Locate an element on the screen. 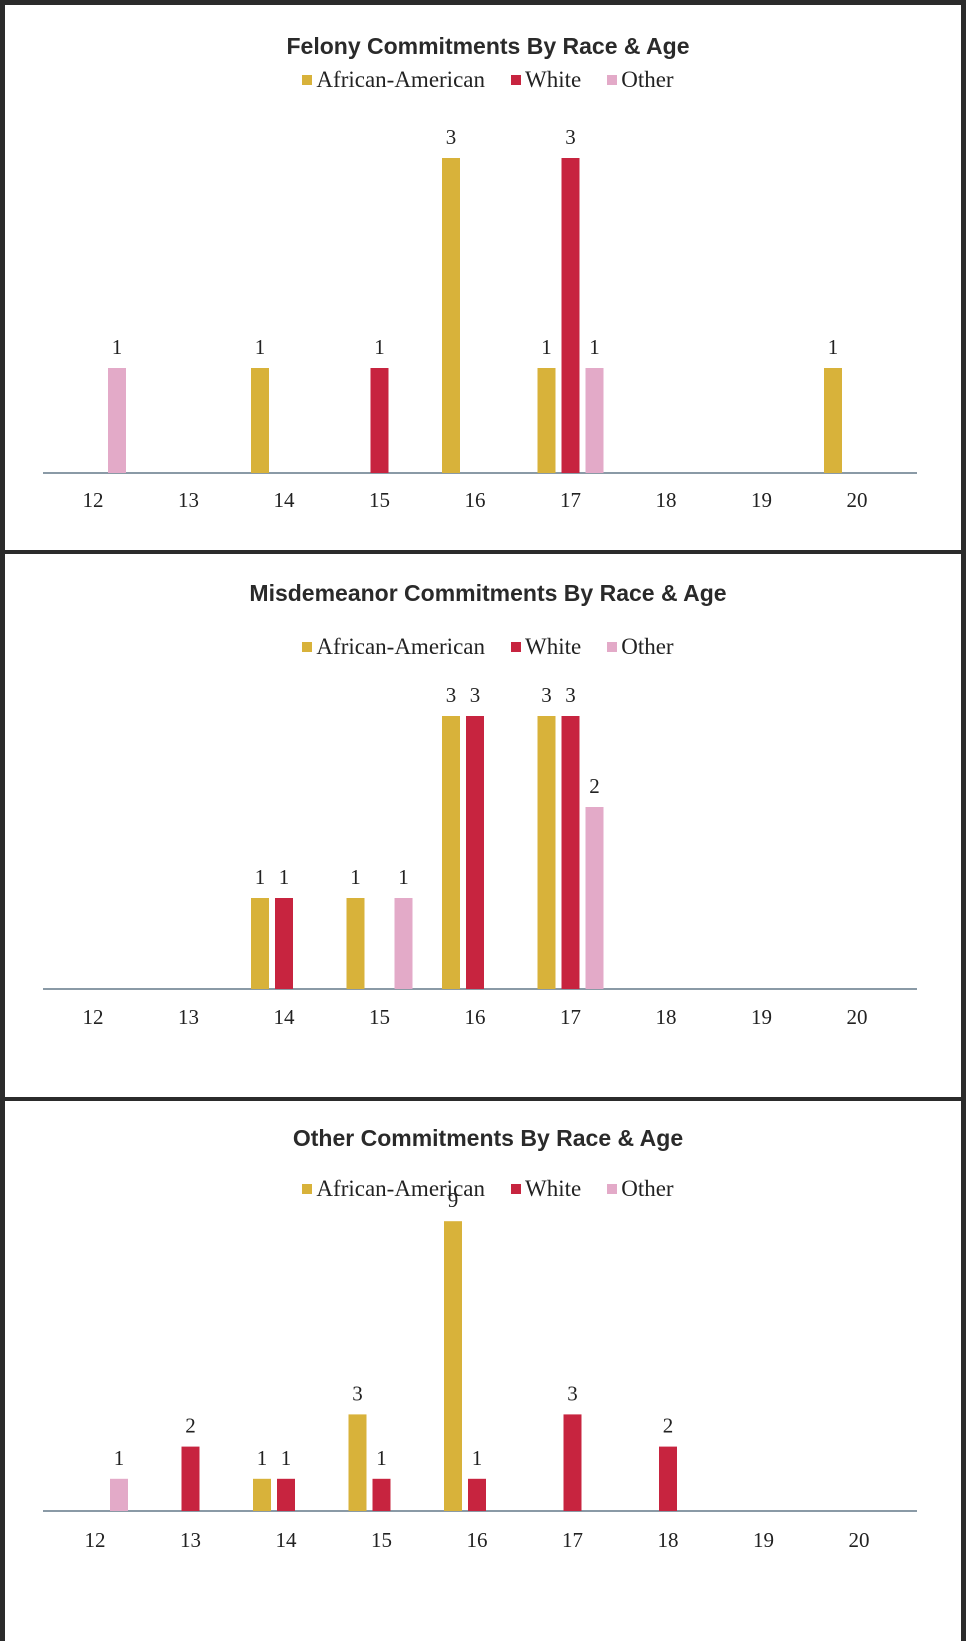  data-label-other-age-12: 1 is located at coordinates (119, 1458).